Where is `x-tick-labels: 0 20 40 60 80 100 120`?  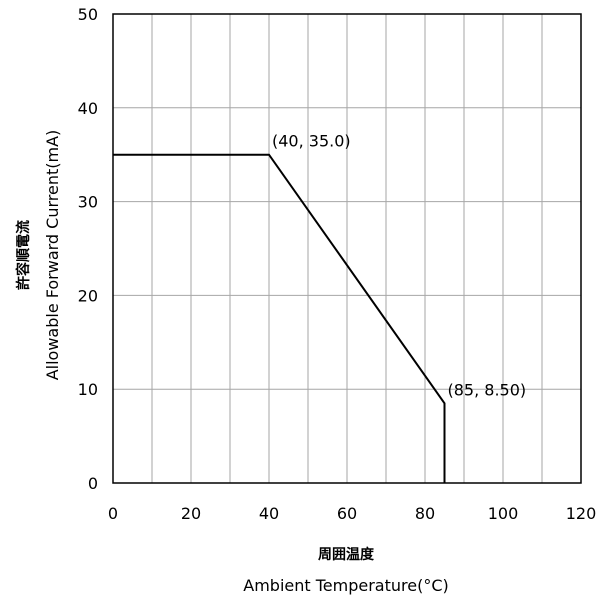
x-tick-labels: 0 20 40 60 80 100 120 is located at coordinates (352, 513).